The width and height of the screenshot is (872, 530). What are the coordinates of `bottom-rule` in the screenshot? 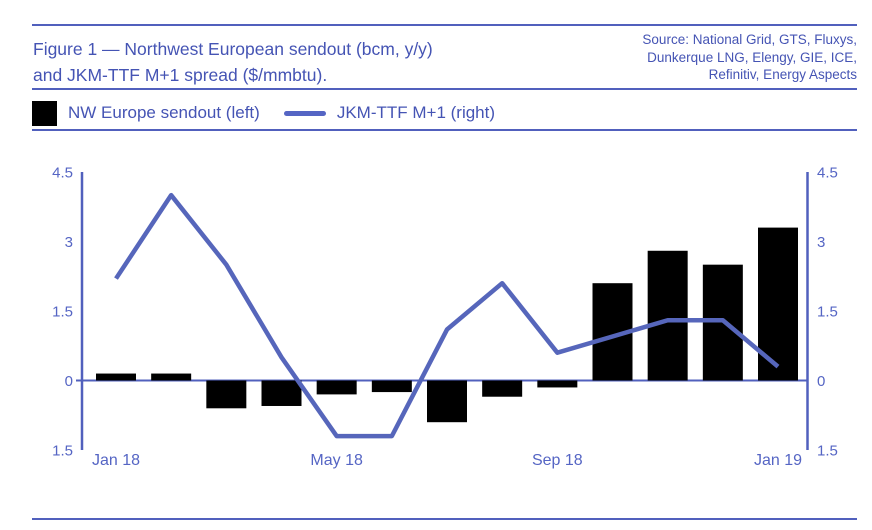 It's located at (444, 519).